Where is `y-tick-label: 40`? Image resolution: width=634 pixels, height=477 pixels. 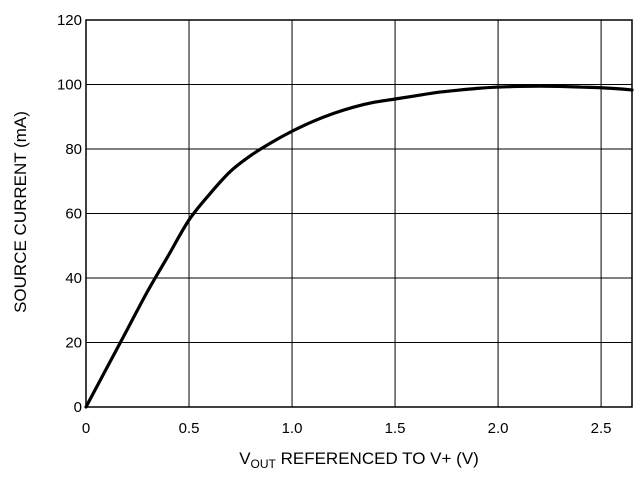
y-tick-label: 40 is located at coordinates (73, 278).